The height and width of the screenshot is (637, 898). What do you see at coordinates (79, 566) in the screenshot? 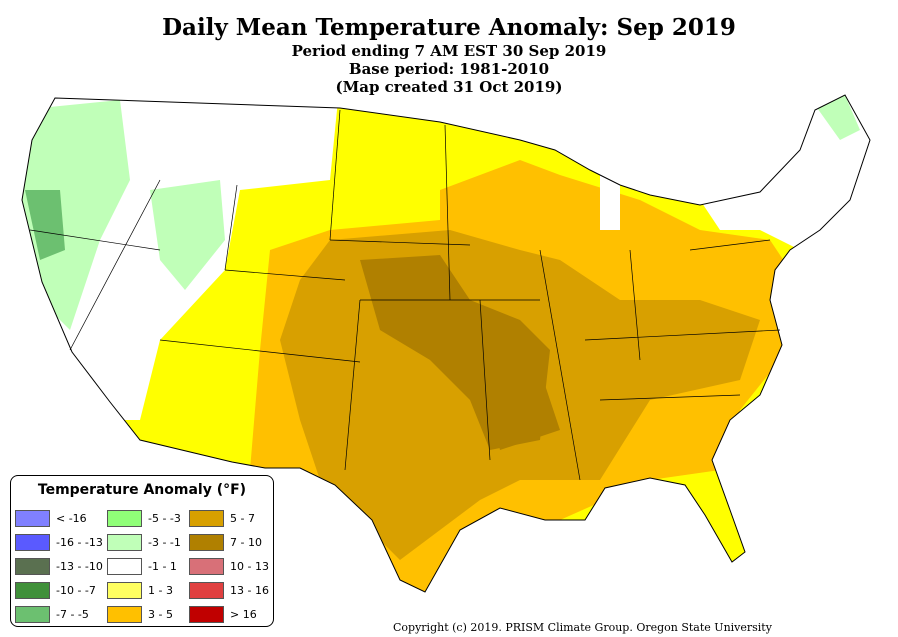
I see `legend-label: -13 - -10` at bounding box center [79, 566].